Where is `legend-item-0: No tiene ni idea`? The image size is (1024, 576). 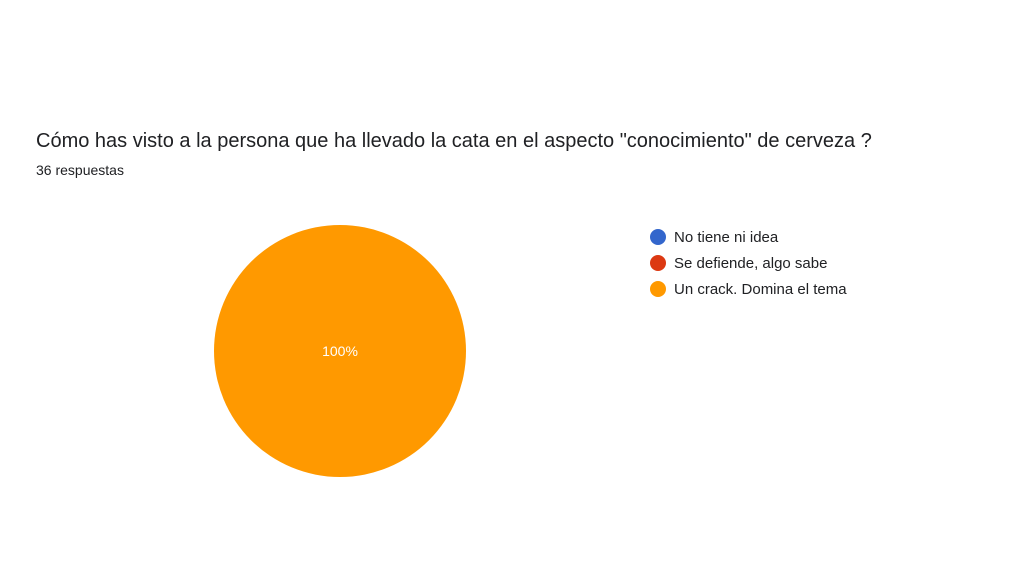
legend-item-0: No tiene ni idea is located at coordinates (748, 237).